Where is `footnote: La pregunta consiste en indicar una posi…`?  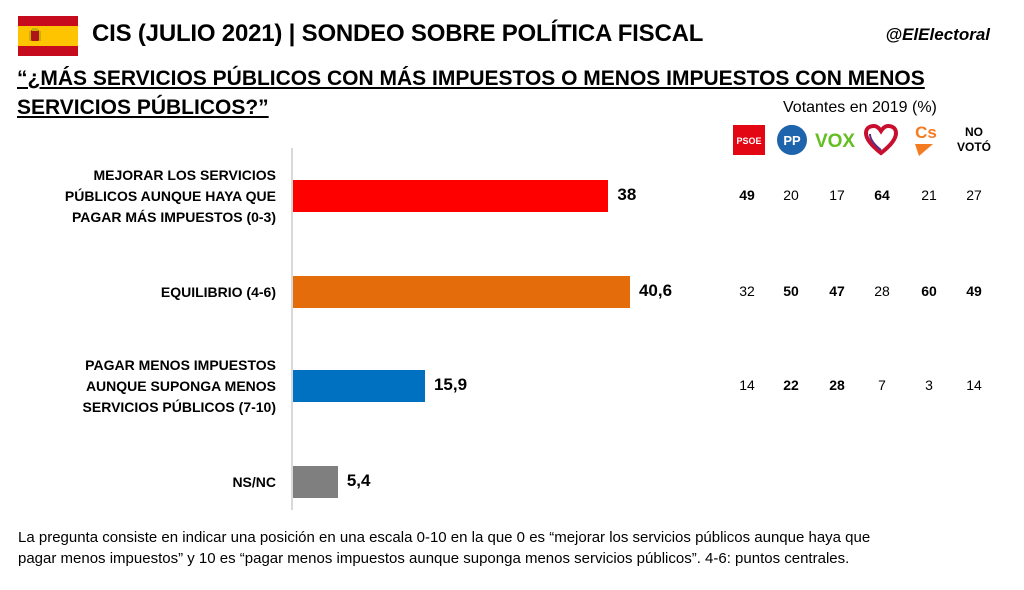 footnote: La pregunta consiste en indicar una posi… is located at coordinates (513, 548).